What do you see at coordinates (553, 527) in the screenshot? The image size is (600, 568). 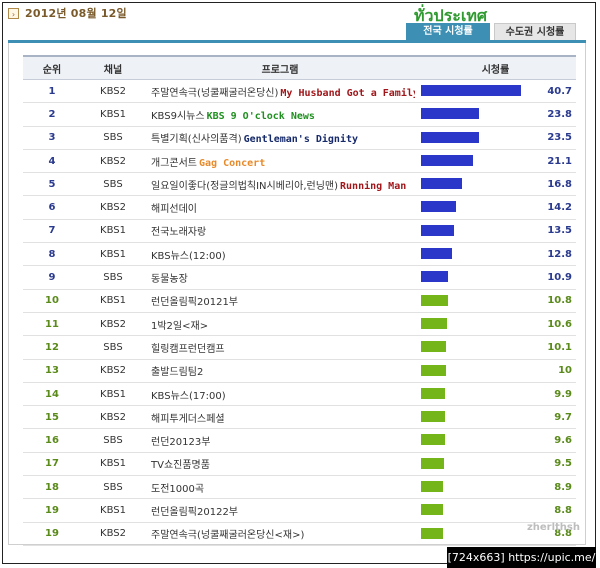 I see `credit-watermark: zherlthsh` at bounding box center [553, 527].